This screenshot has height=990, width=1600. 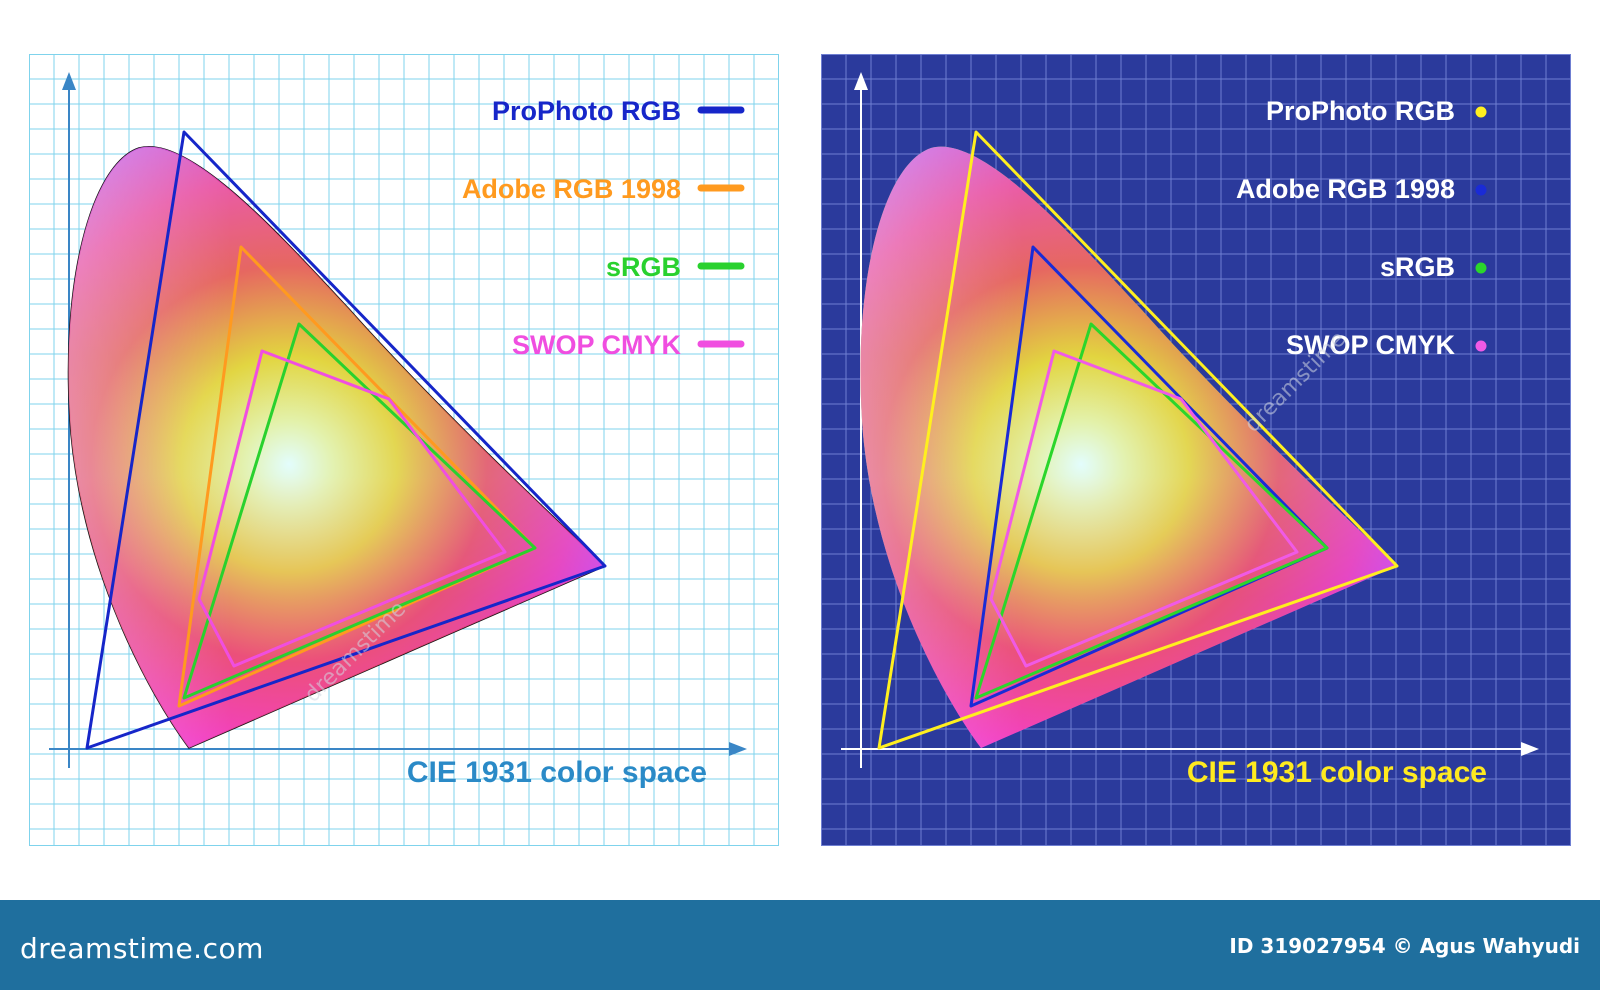 I want to click on footer-brand: dreamstime.com, so click(x=142, y=948).